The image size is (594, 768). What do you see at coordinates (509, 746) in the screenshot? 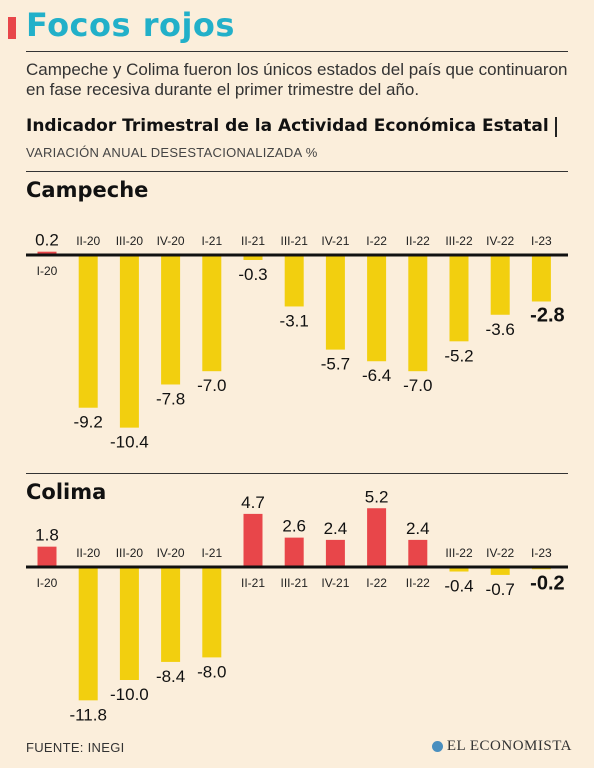
I see `publisher-name: EL ECONOMISTA` at bounding box center [509, 746].